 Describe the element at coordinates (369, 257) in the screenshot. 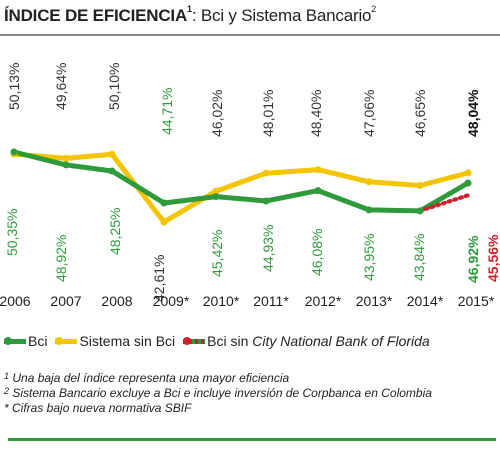

I see `bci-data-label-7: 43,95%` at that location.